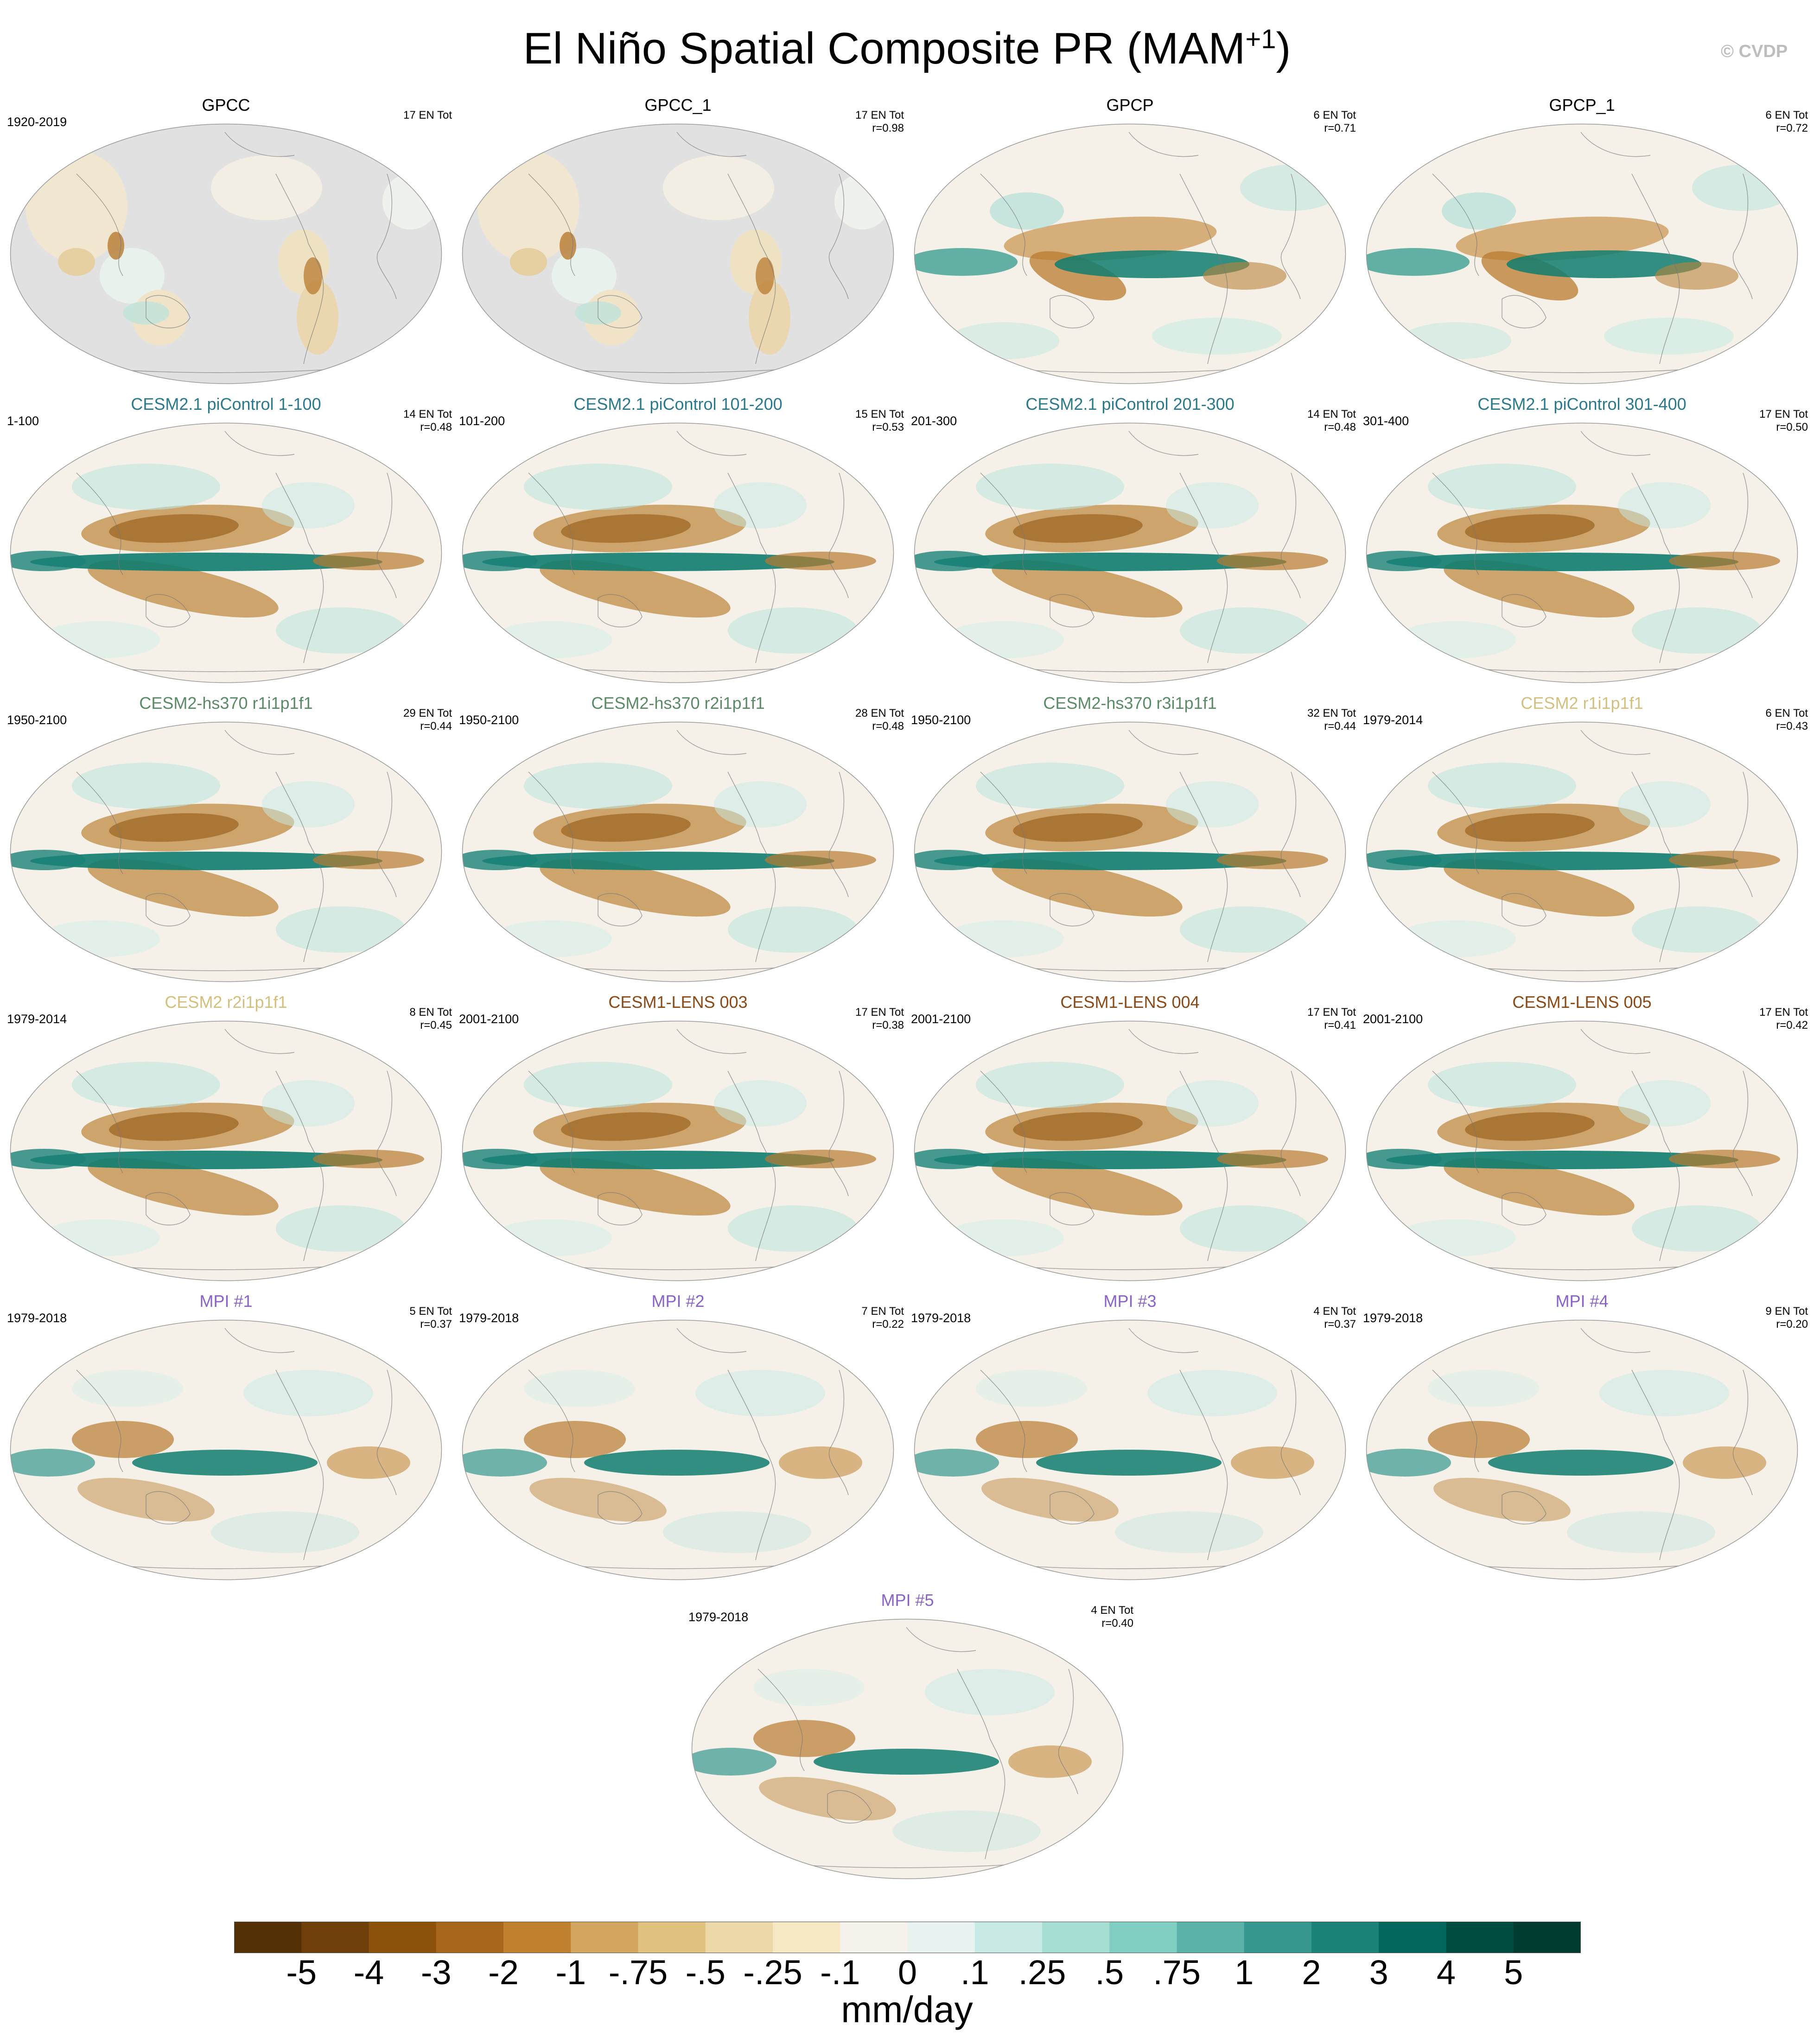 Image resolution: width=1814 pixels, height=2044 pixels. I want to click on panel-period: 2001-2100, so click(941, 1019).